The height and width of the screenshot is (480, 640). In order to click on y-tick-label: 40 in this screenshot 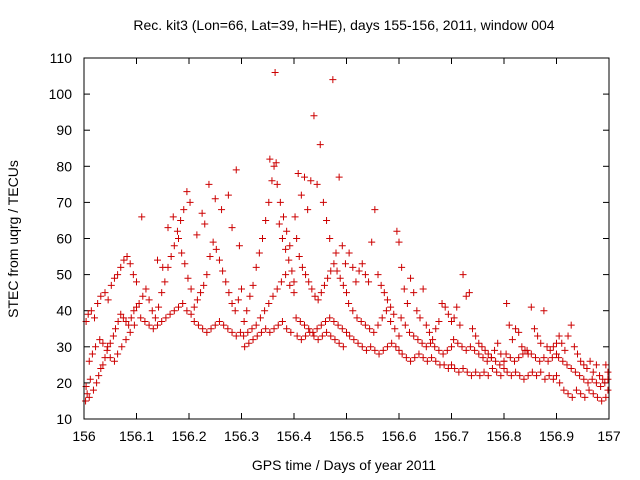, I will do `click(64, 311)`.